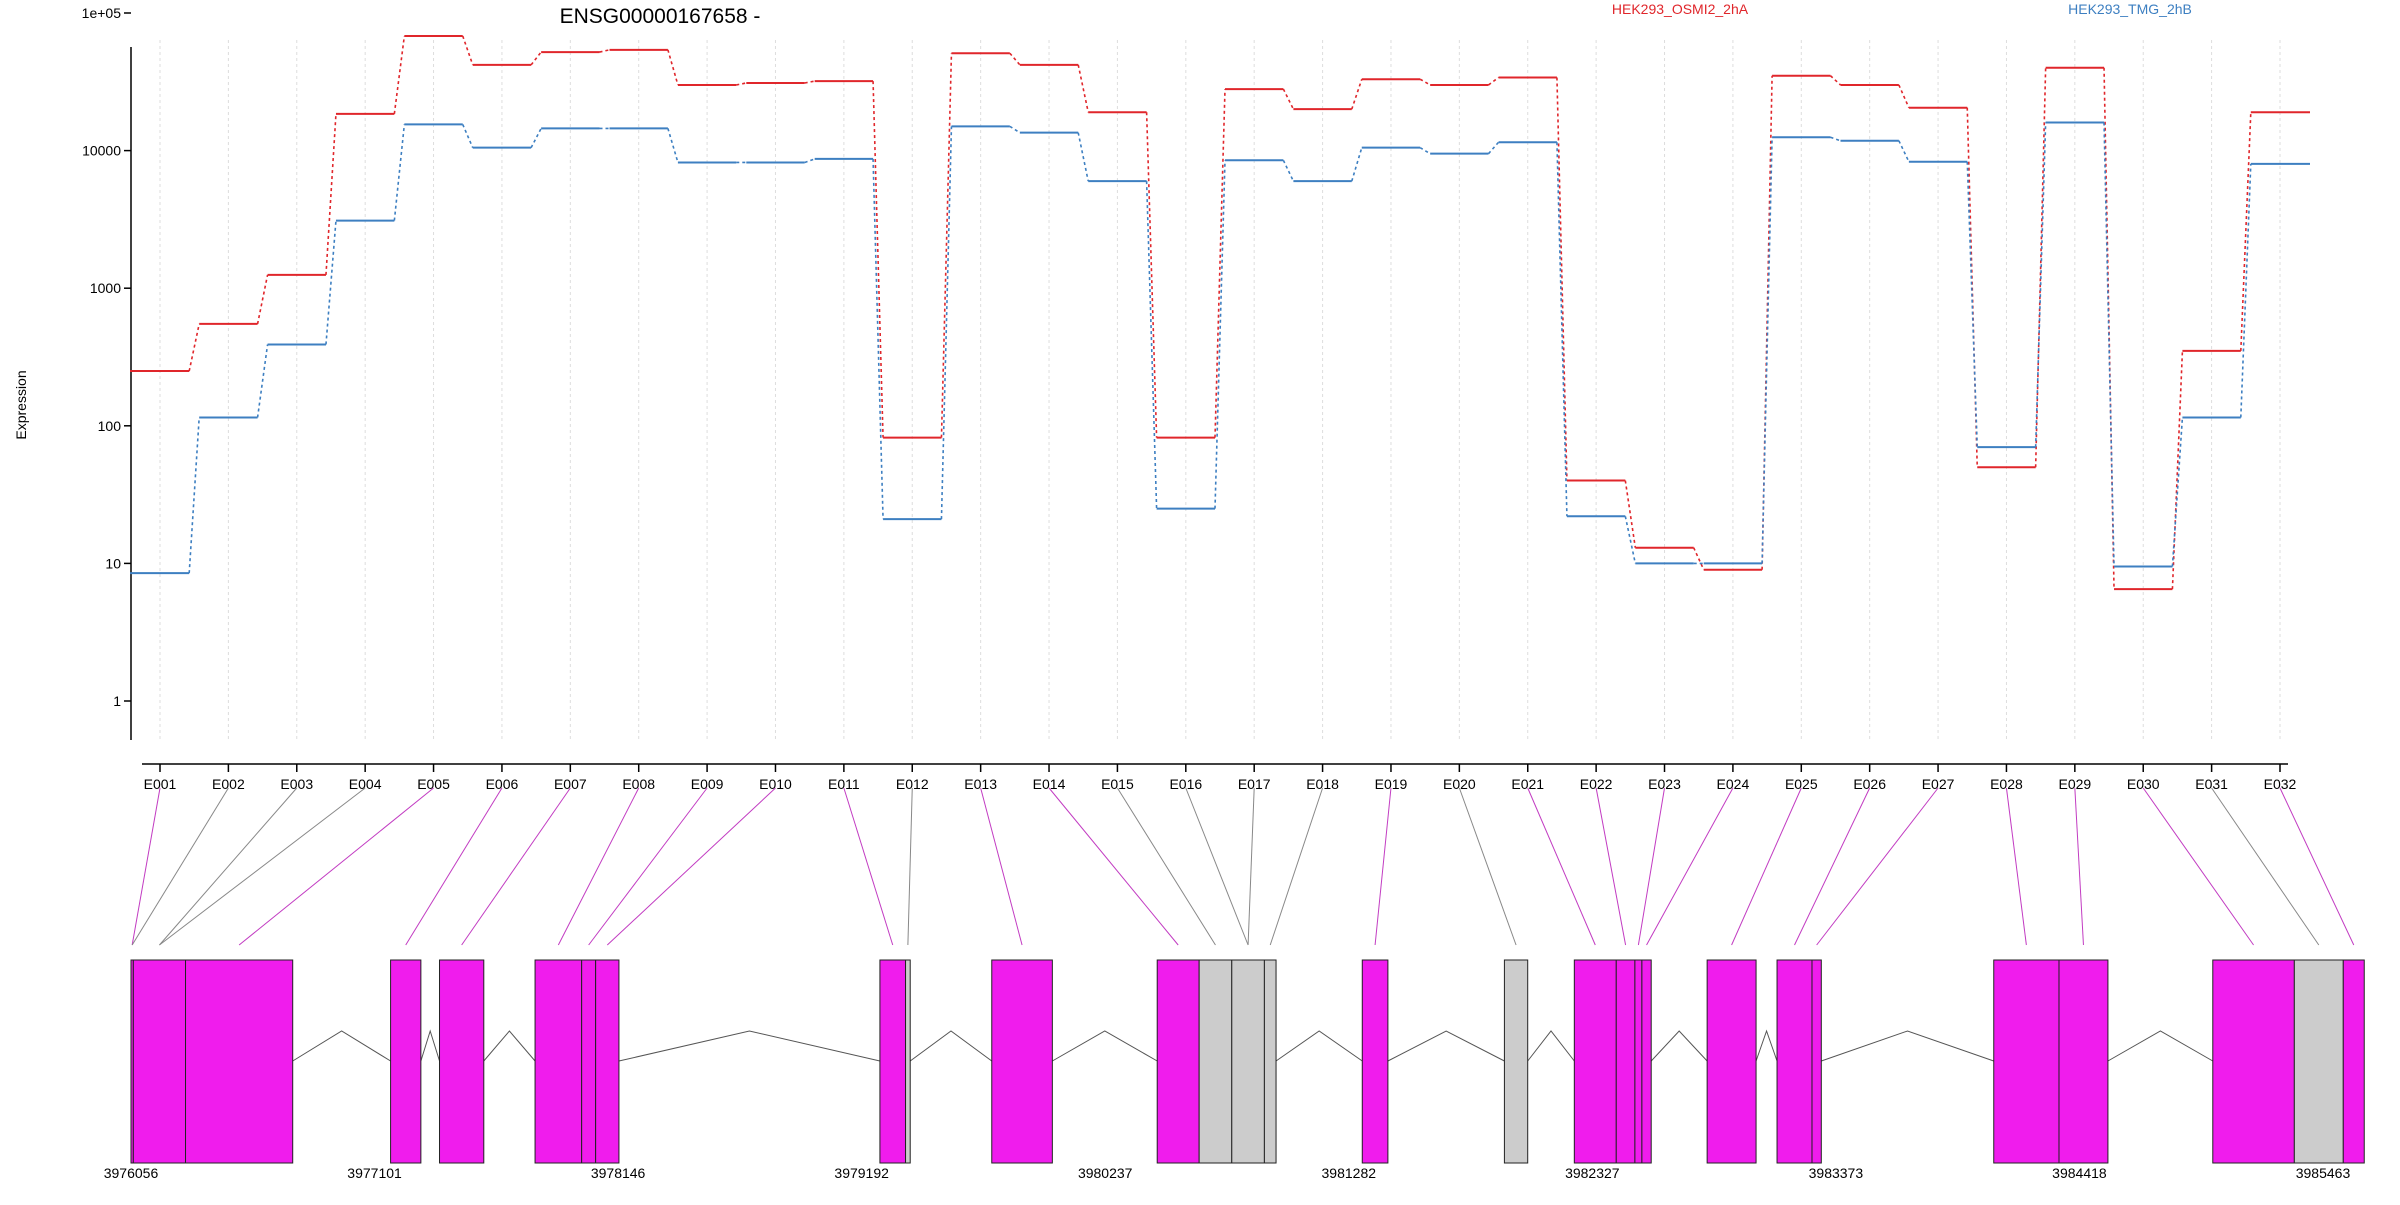 This screenshot has width=2400, height=1205. Describe the element at coordinates (21, 404) in the screenshot. I see `y-axis-label: Expression` at that location.